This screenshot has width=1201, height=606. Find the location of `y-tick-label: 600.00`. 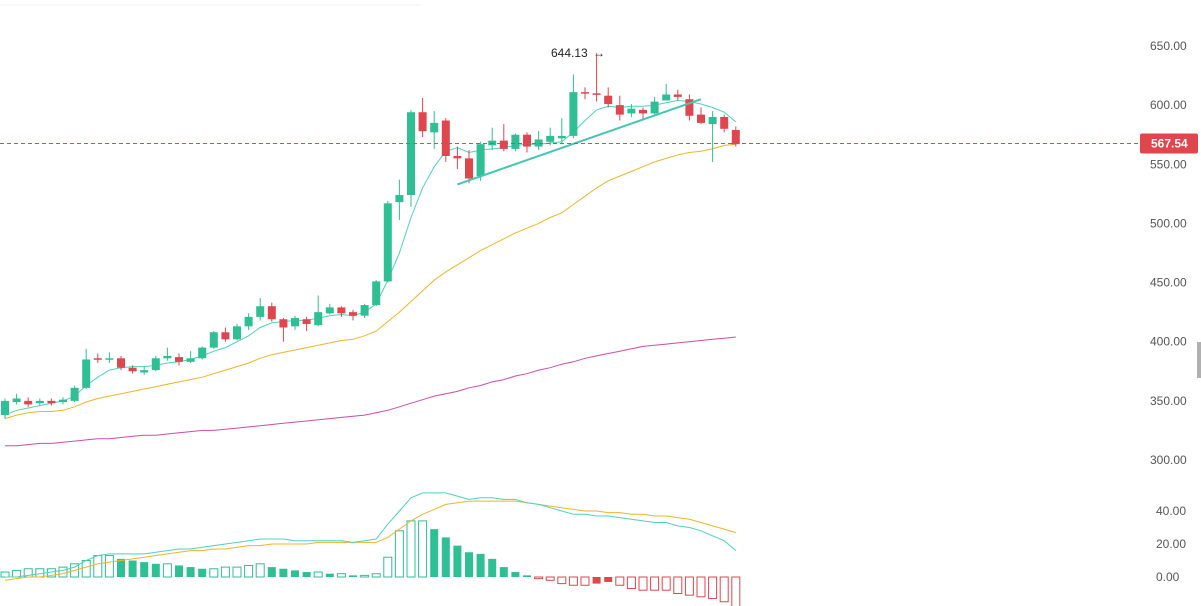

y-tick-label: 600.00 is located at coordinates (1168, 105).